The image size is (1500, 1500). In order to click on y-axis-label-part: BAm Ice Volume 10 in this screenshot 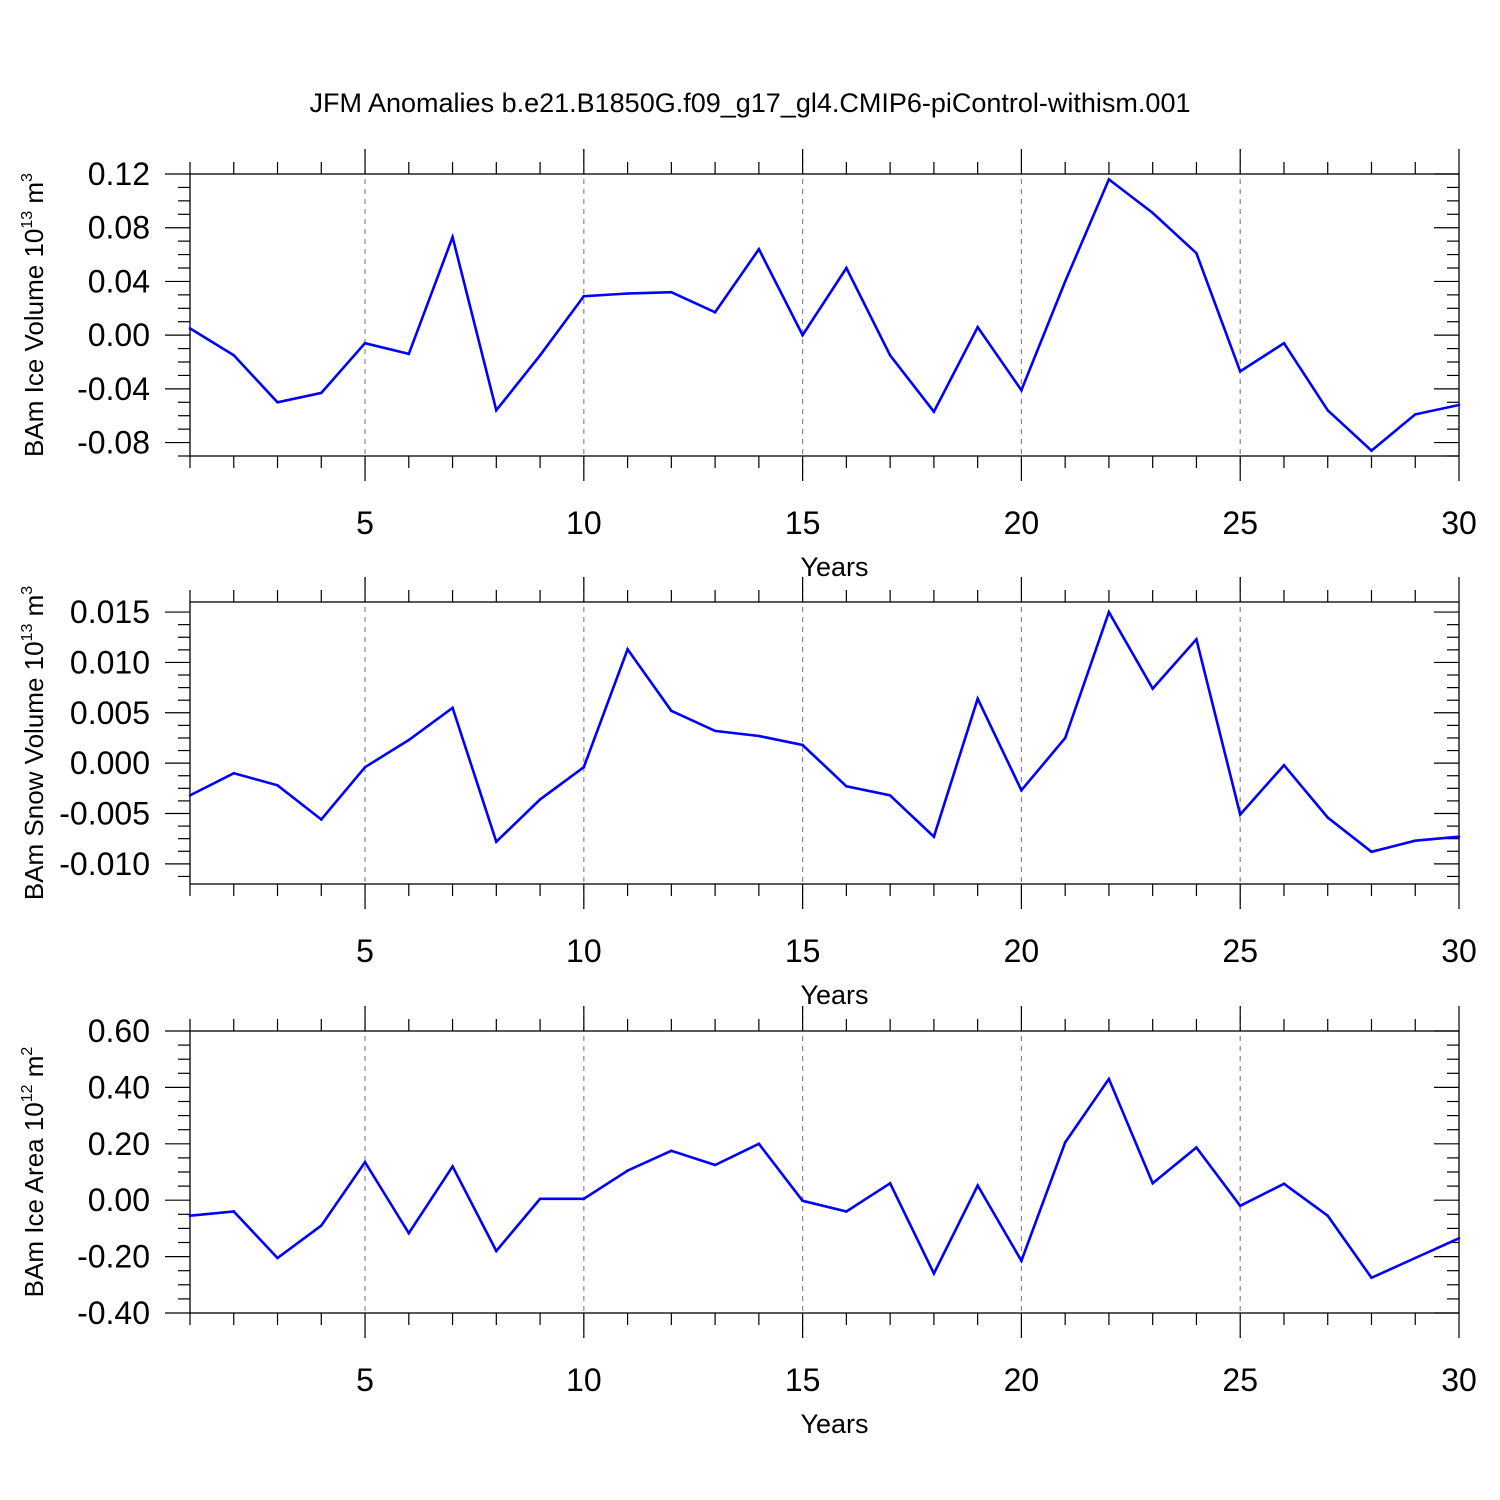, I will do `click(34, 343)`.